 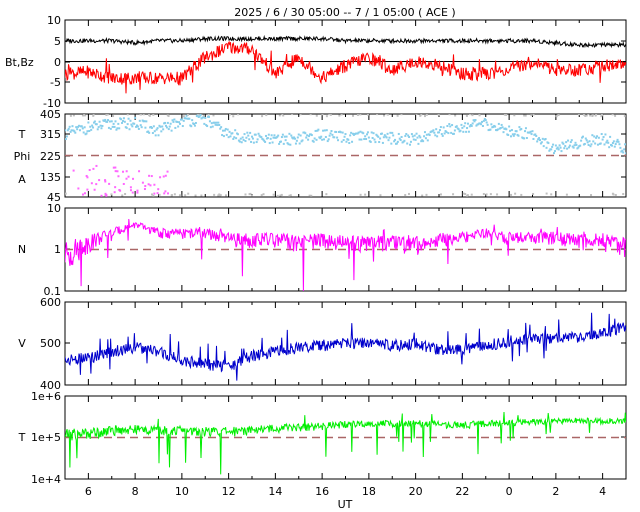 What do you see at coordinates (46, 396) in the screenshot?
I see `y-tick-label: 1e+6` at bounding box center [46, 396].